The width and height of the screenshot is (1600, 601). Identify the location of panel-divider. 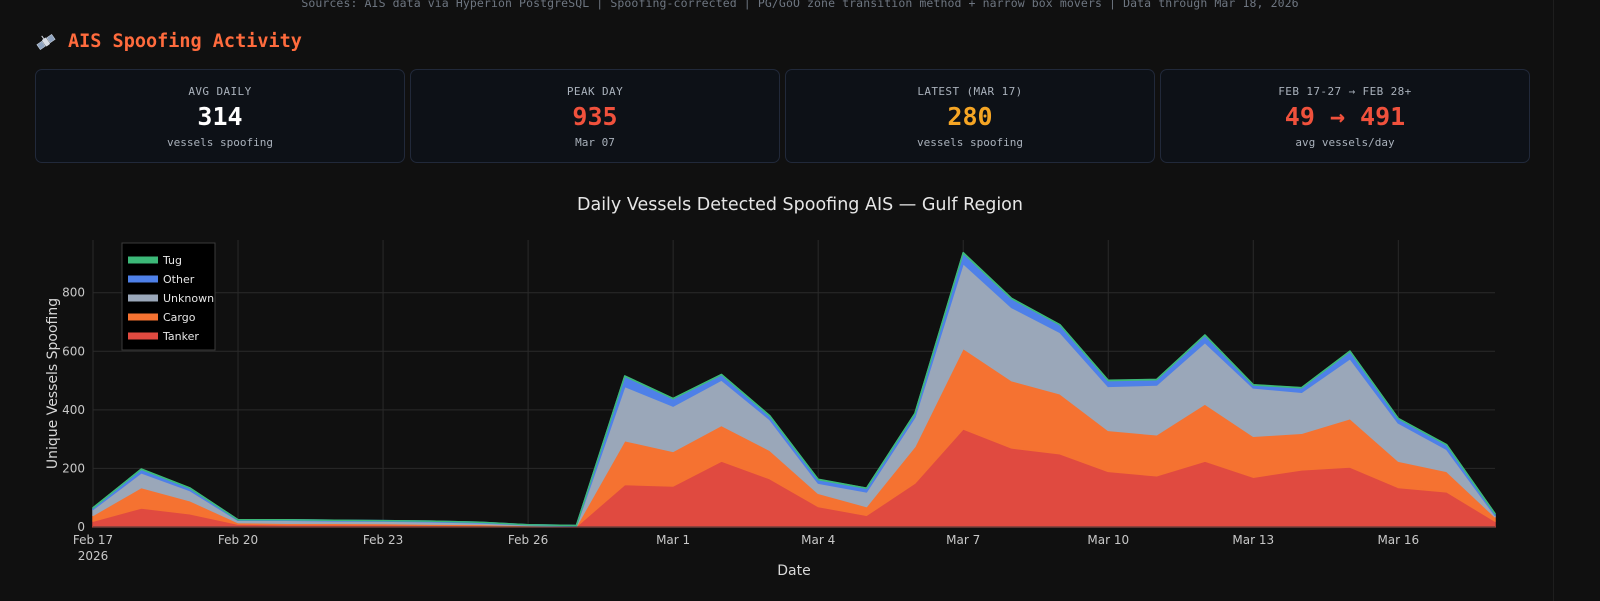
(1553, 300).